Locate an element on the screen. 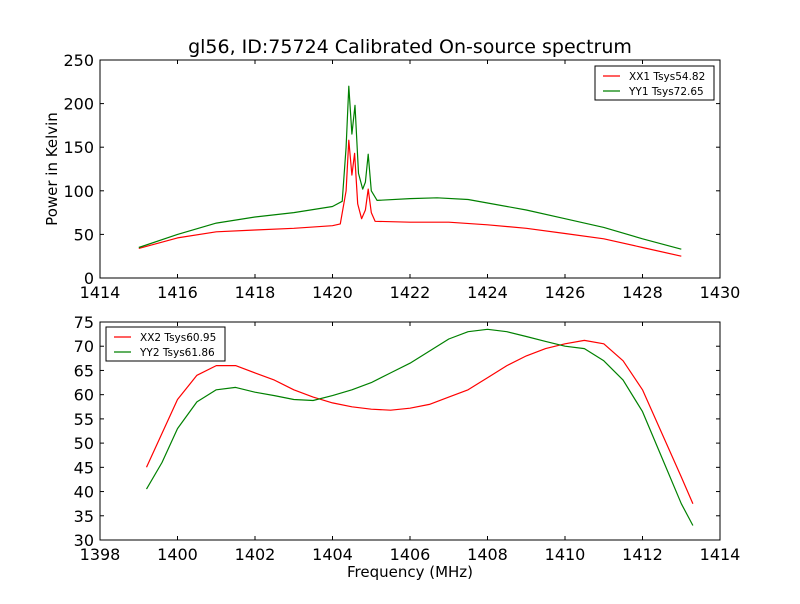  y-tick-label: 100 is located at coordinates (78, 191).